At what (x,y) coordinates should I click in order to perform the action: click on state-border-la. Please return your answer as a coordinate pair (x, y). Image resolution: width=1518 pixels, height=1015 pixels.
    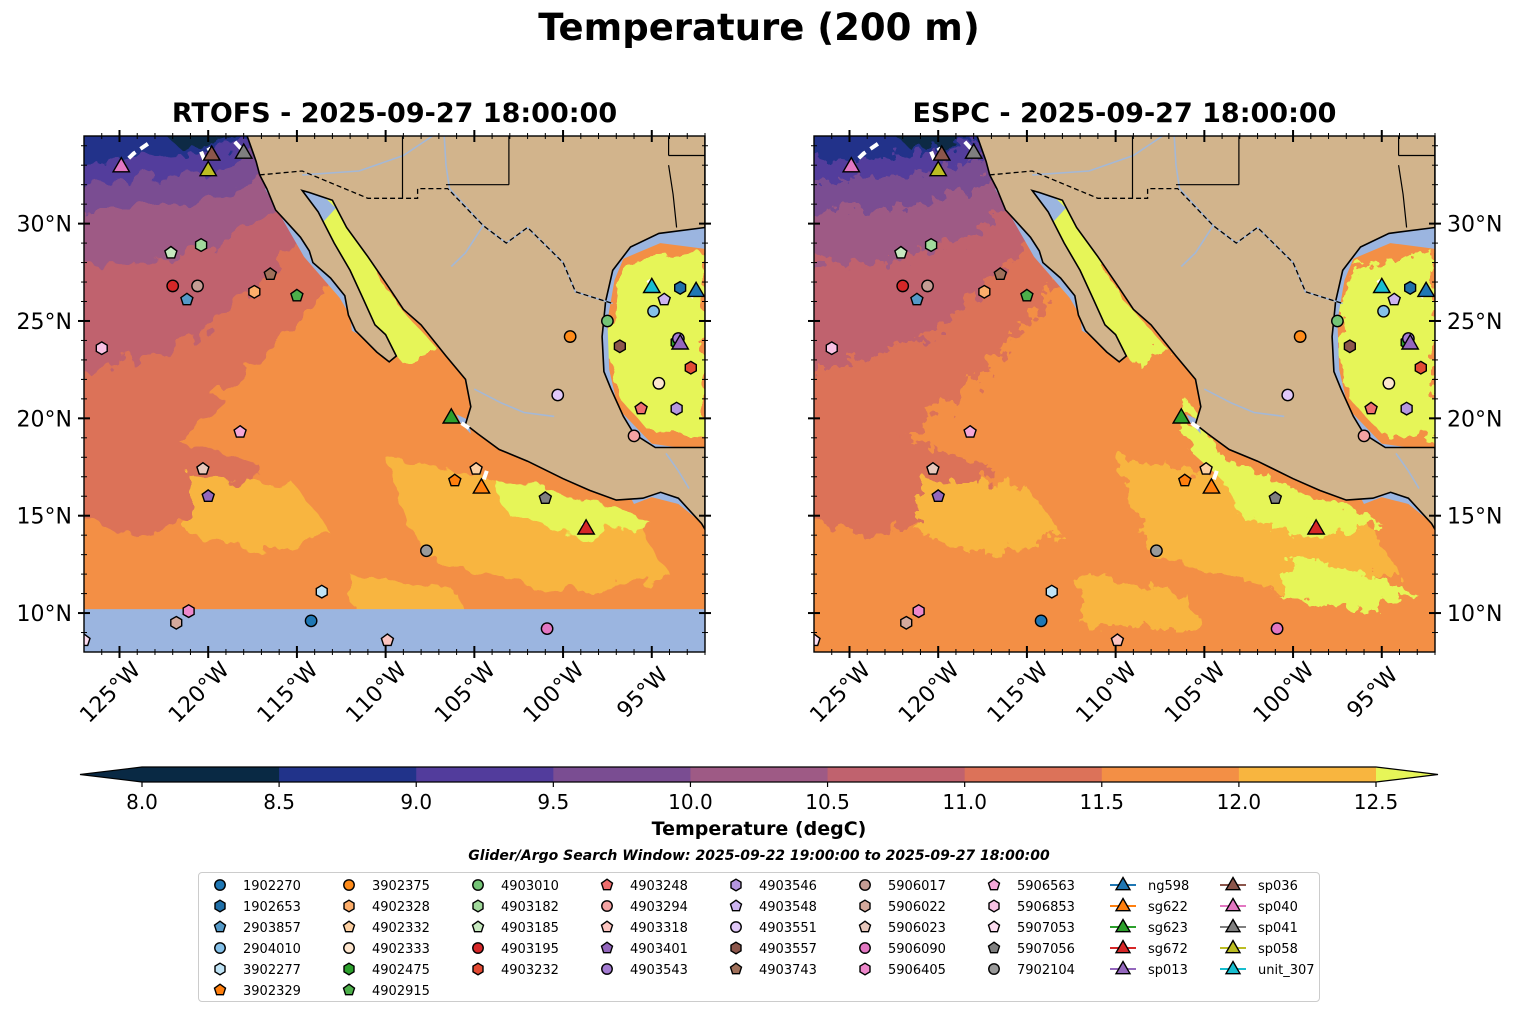
    Looking at the image, I should click on (673, 196).